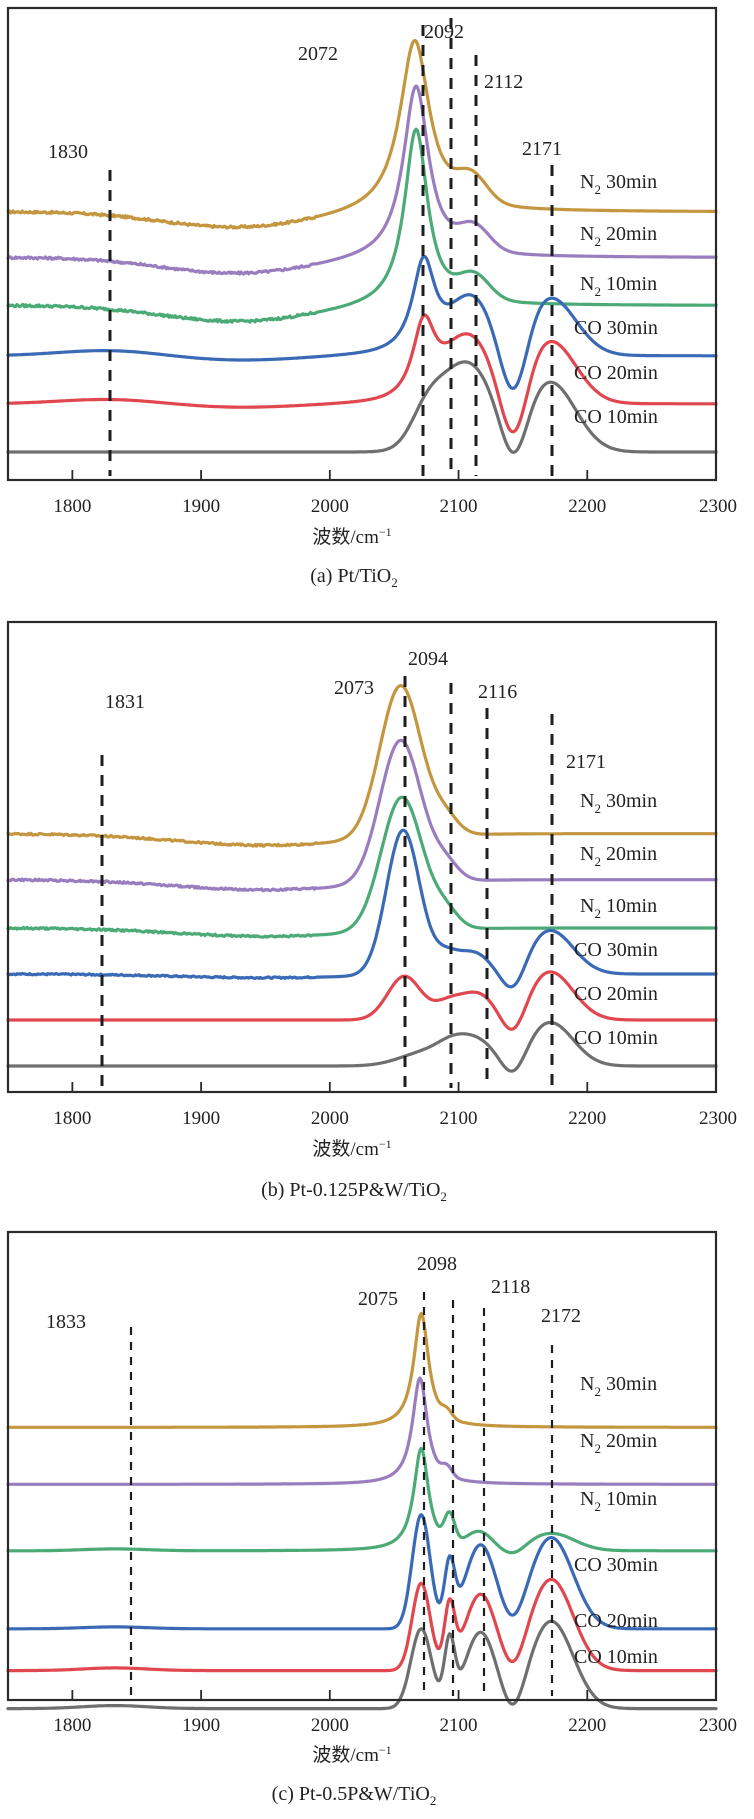  I want to click on peak-label-2098: 2098, so click(437, 1264).